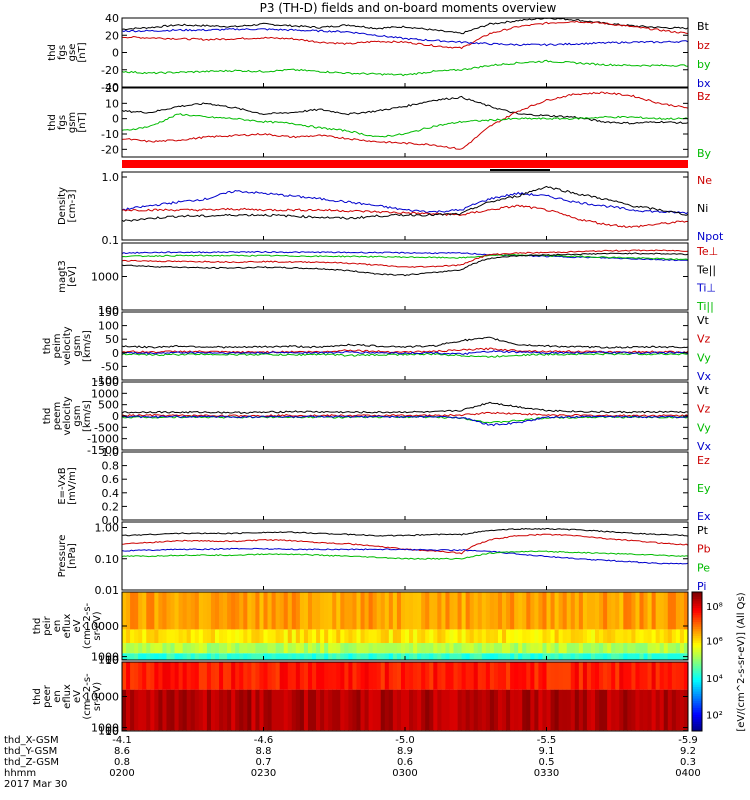 The height and width of the screenshot is (800, 750). What do you see at coordinates (57, 626) in the screenshot?
I see `y-axis-label-line: en` at bounding box center [57, 626].